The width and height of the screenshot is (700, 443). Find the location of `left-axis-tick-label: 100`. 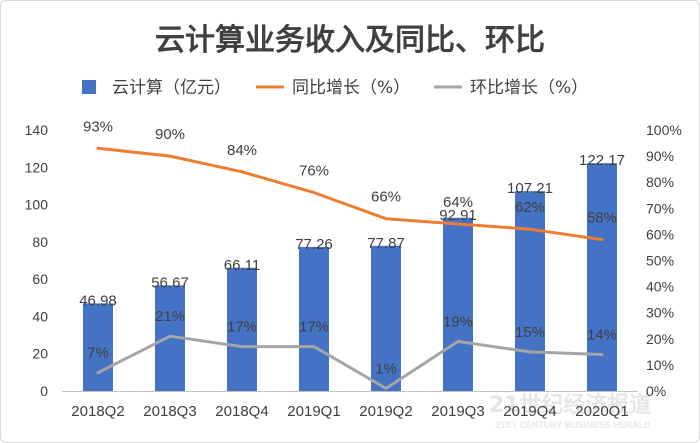

left-axis-tick-label: 100 is located at coordinates (37, 205).